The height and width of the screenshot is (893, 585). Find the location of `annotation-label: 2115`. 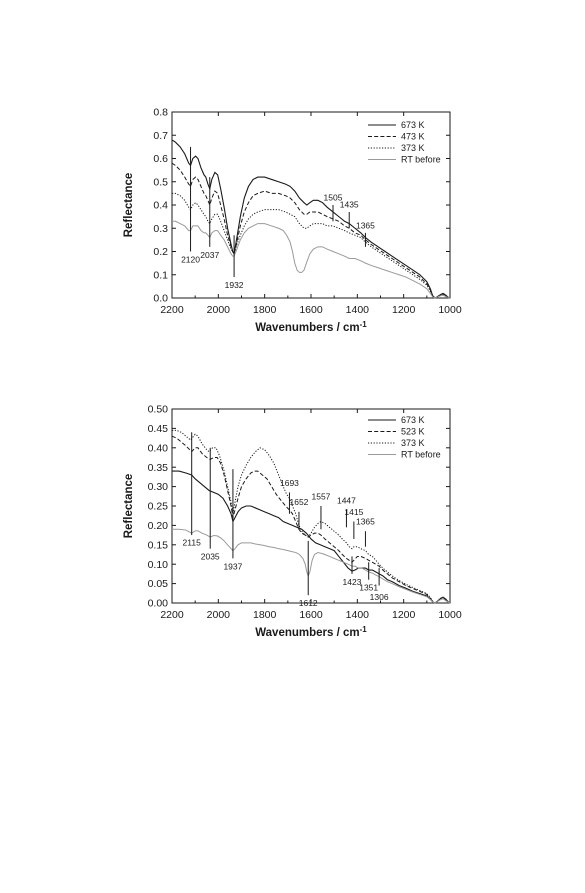

annotation-label: 2115 is located at coordinates (192, 543).